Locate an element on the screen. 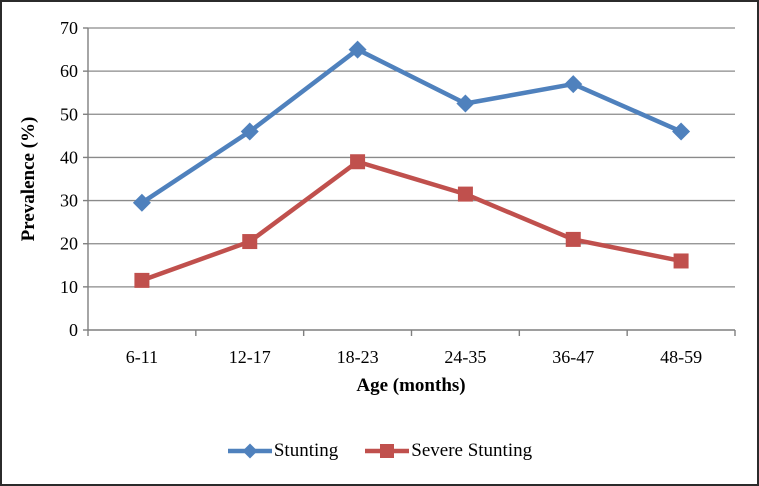  legend-label-stunting: Stunting is located at coordinates (306, 450).